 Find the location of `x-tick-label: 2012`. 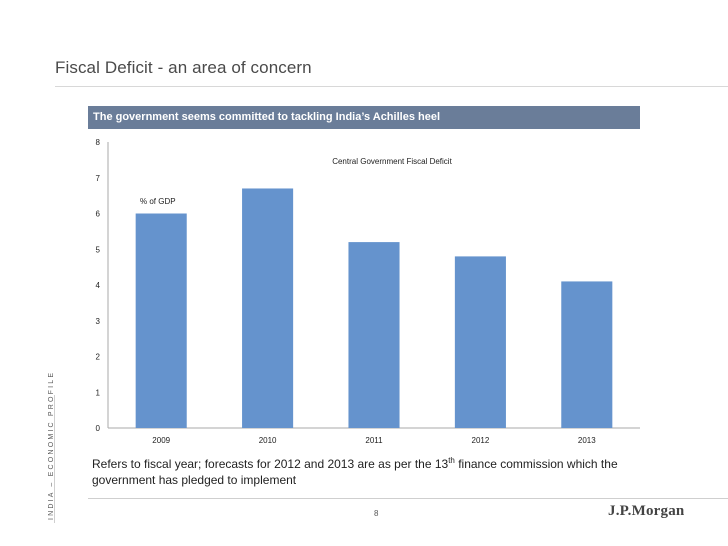

x-tick-label: 2012 is located at coordinates (481, 440).